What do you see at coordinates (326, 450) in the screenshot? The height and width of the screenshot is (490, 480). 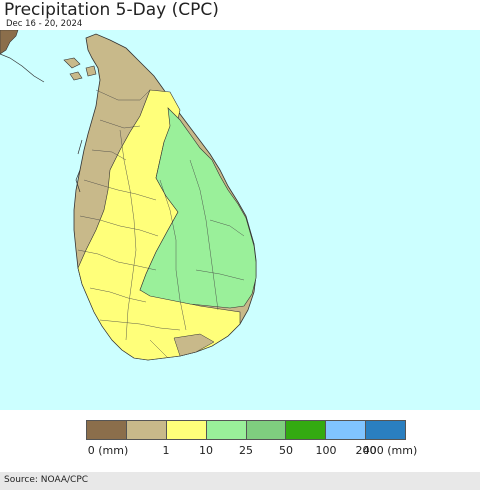 I see `legend-tick-label: 100` at bounding box center [326, 450].